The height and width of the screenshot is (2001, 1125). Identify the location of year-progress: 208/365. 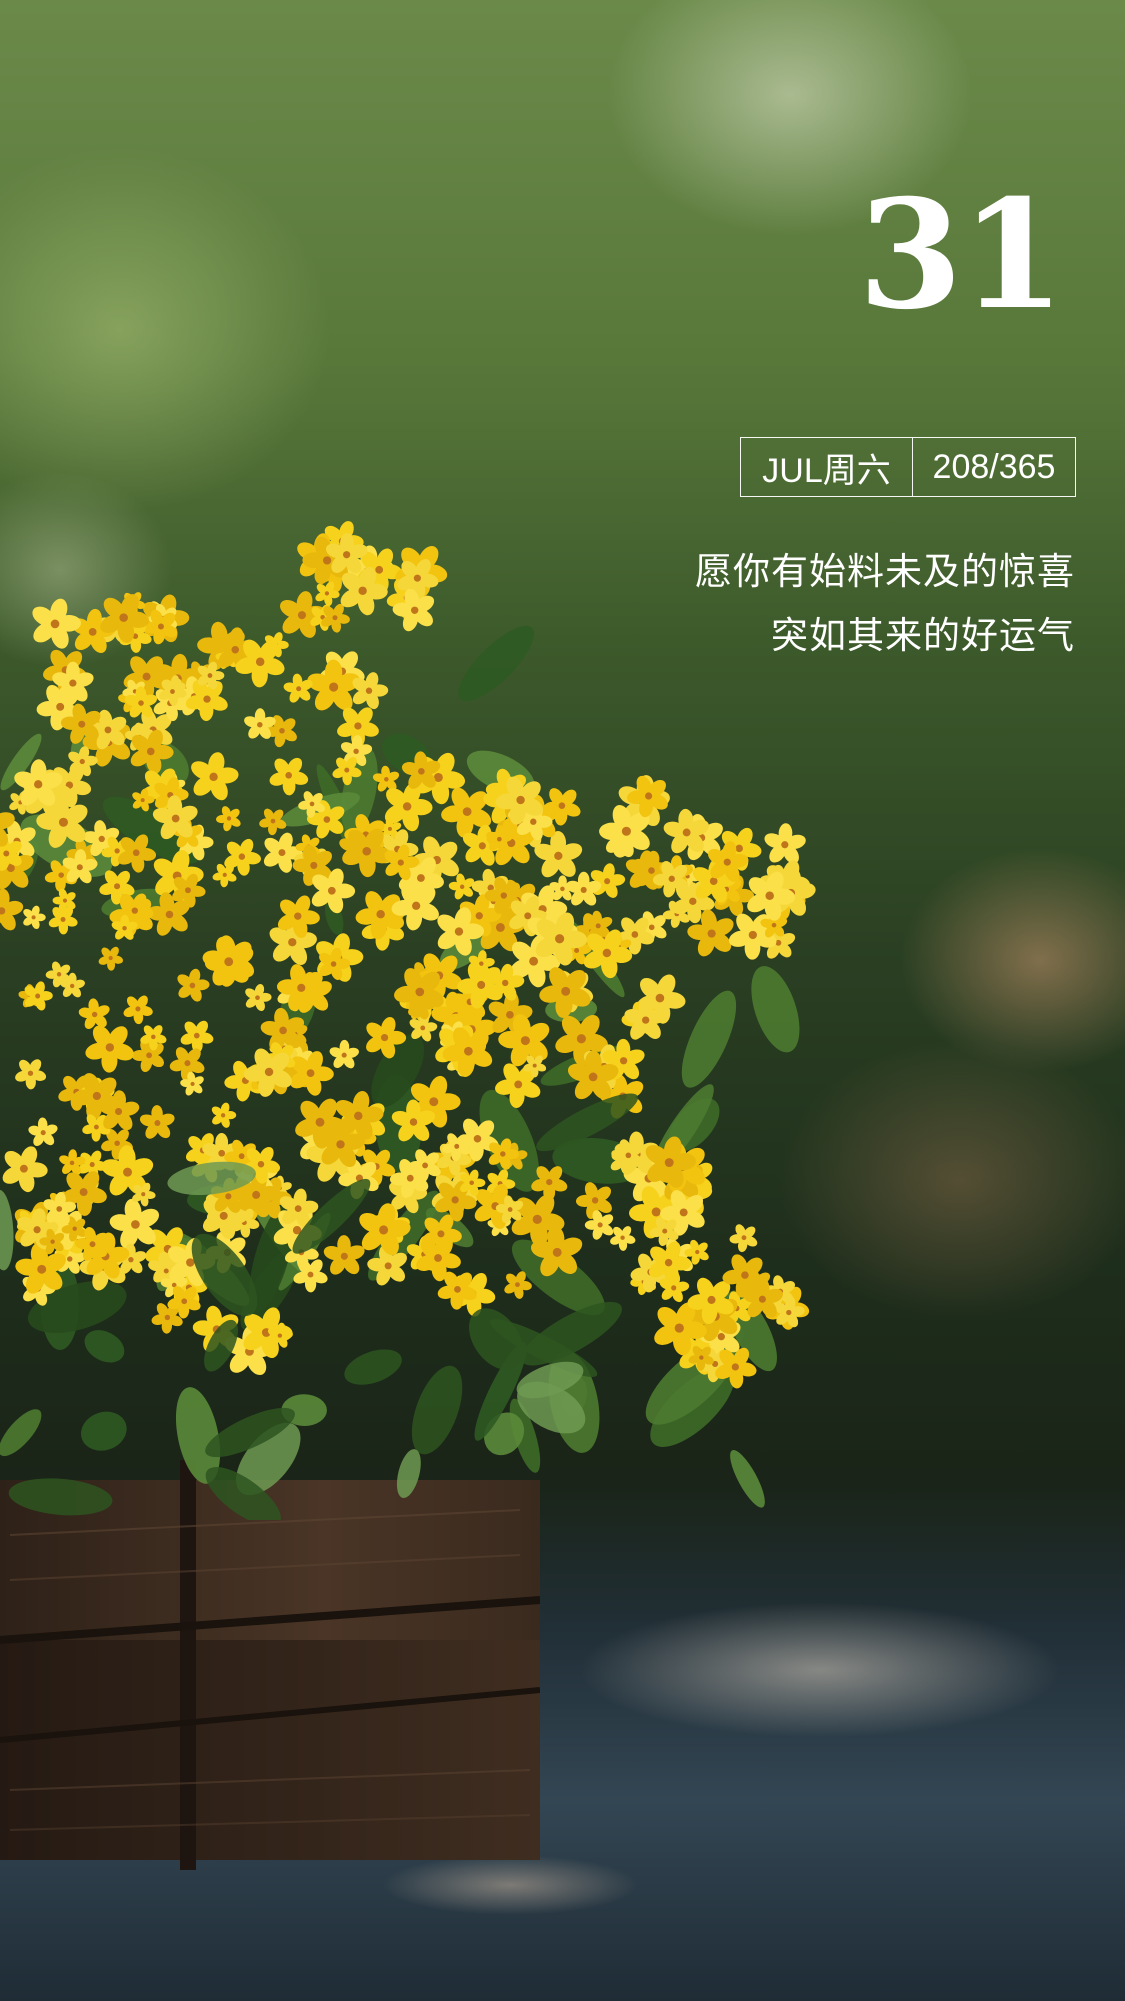
(994, 466).